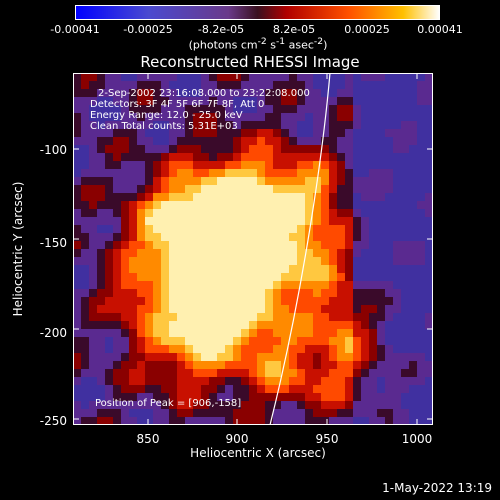 This screenshot has width=500, height=500. I want to click on colorbar-tick-label: 0.00025, so click(367, 29).